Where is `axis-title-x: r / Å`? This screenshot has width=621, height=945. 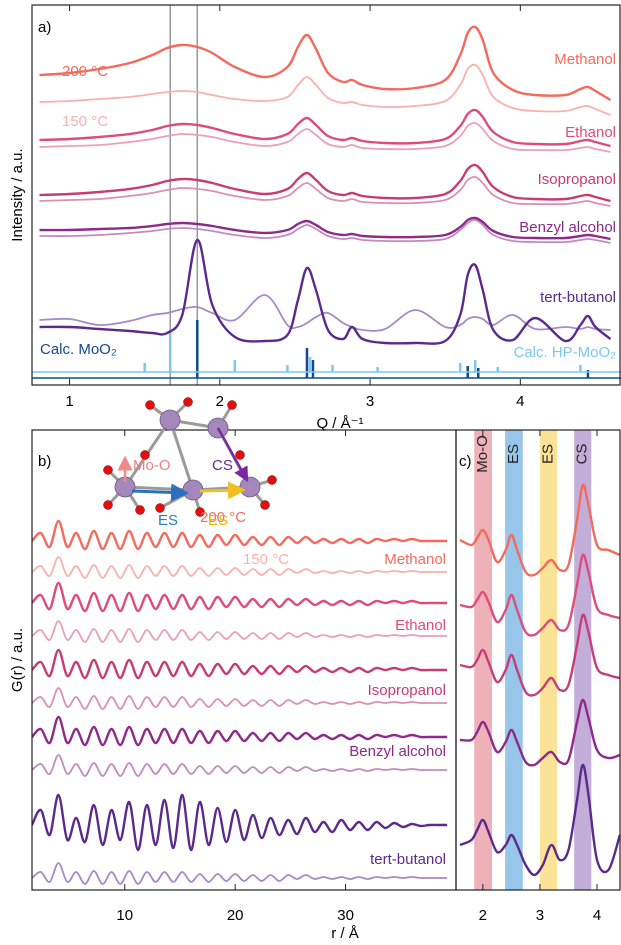
axis-title-x: r / Å is located at coordinates (345, 933).